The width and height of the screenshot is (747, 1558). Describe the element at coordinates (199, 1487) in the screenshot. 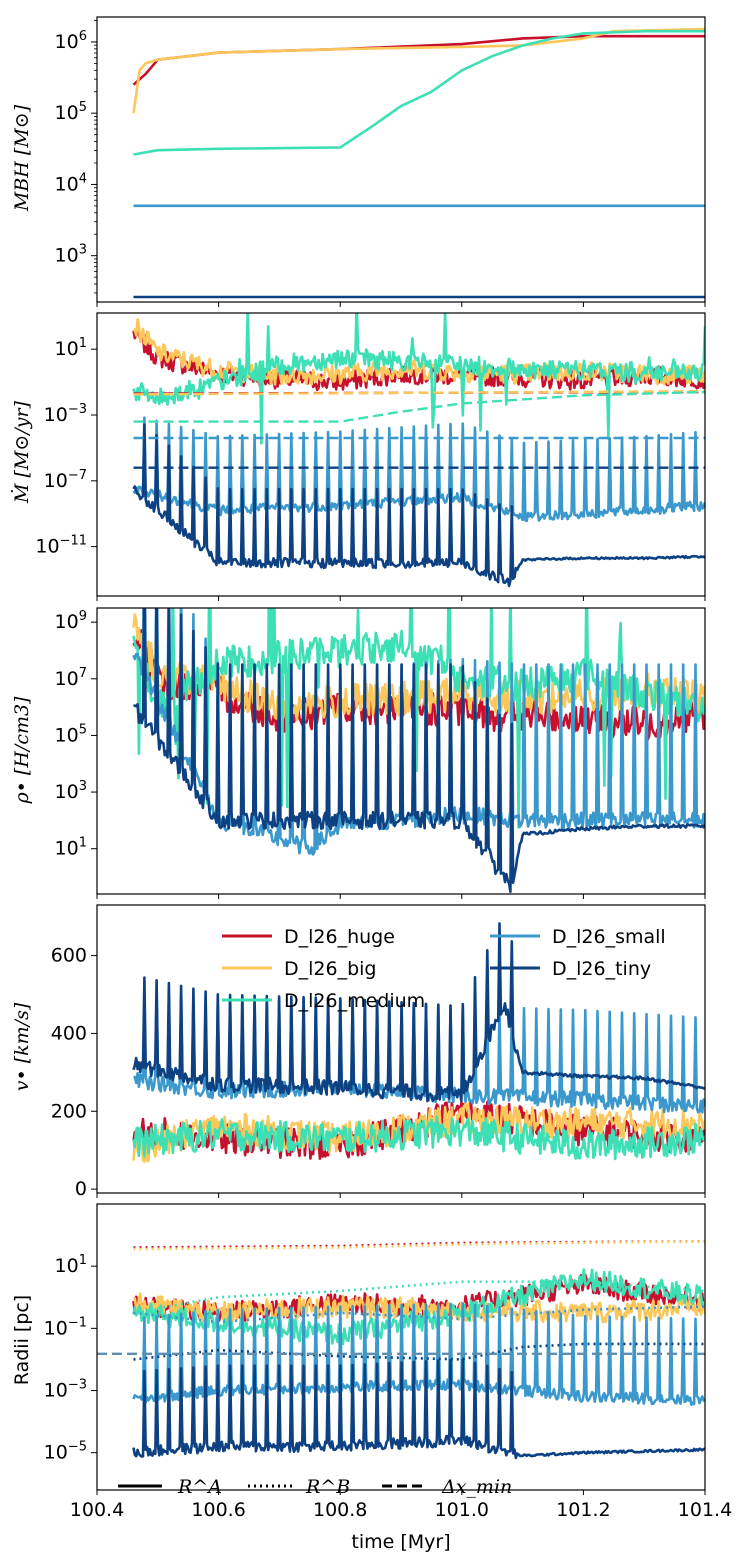

I see `legend-label-ra: R^A` at that location.